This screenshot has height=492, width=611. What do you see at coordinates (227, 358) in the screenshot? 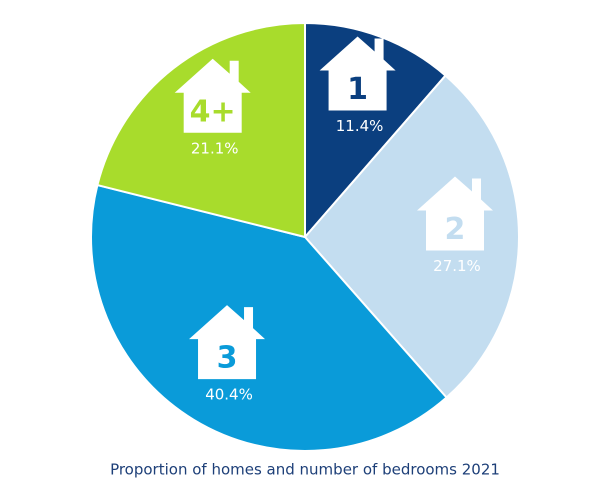
I see `category-label: 3` at bounding box center [227, 358].